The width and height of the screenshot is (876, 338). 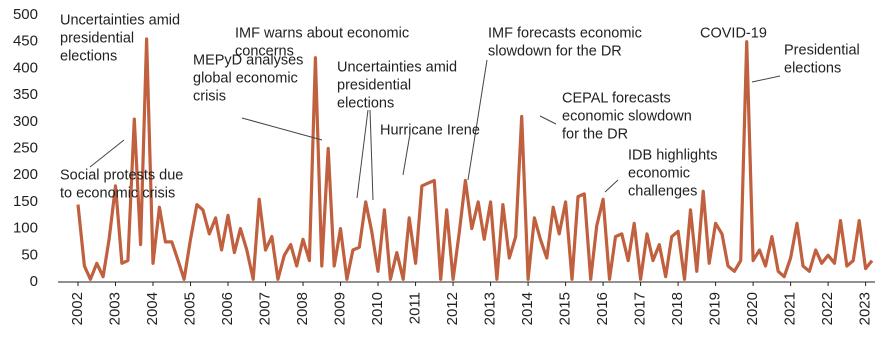 What do you see at coordinates (595, 135) in the screenshot?
I see `annotation: for the DR` at bounding box center [595, 135].